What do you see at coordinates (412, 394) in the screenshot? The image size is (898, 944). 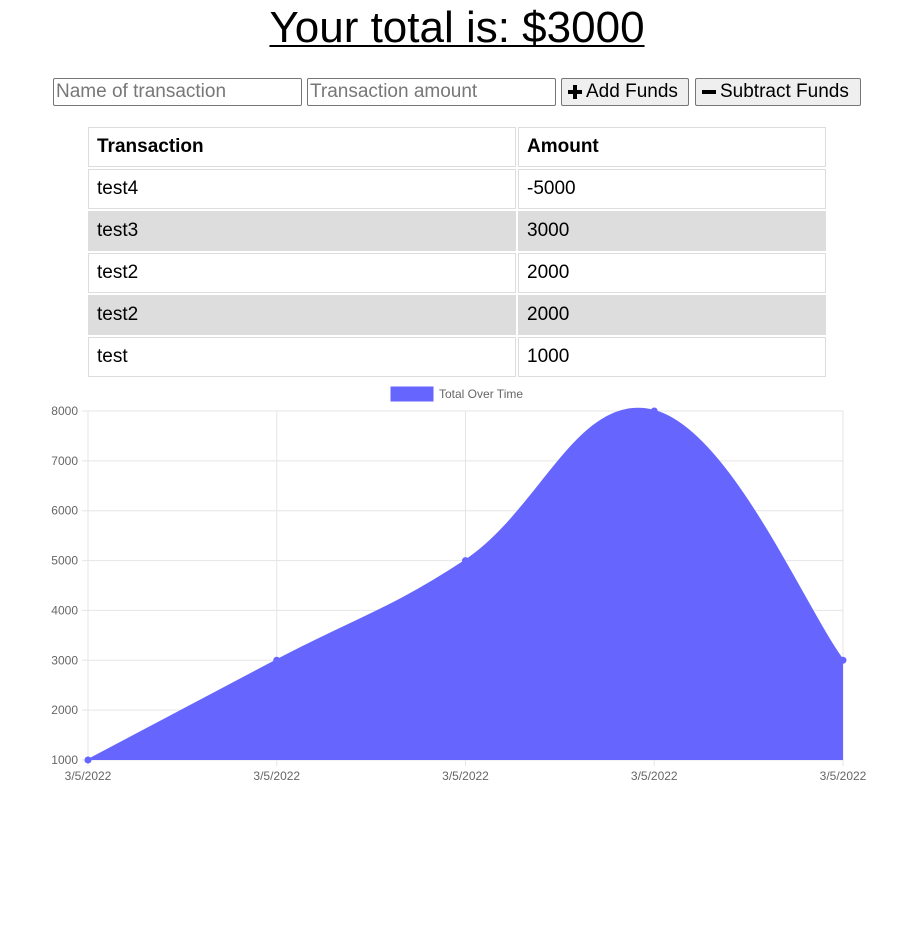 I see `legend-swatch` at bounding box center [412, 394].